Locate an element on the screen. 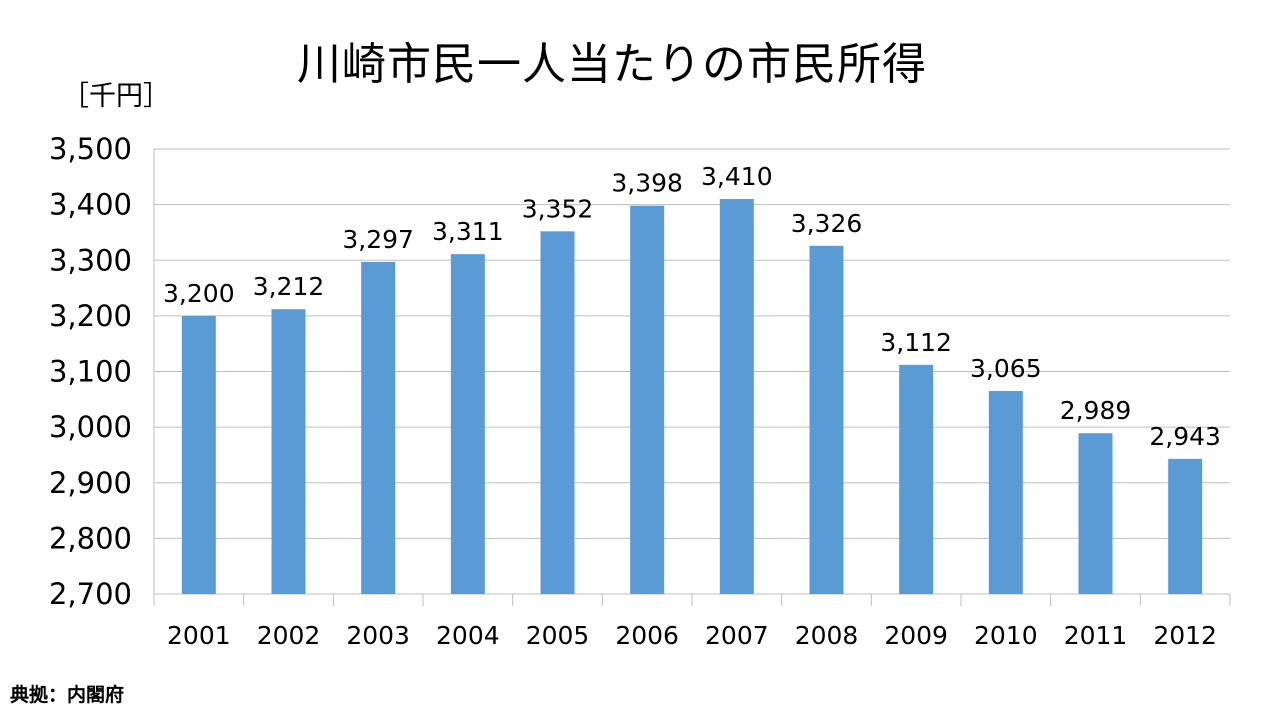 The height and width of the screenshot is (720, 1280). x-tick-label: 2007 is located at coordinates (737, 635).